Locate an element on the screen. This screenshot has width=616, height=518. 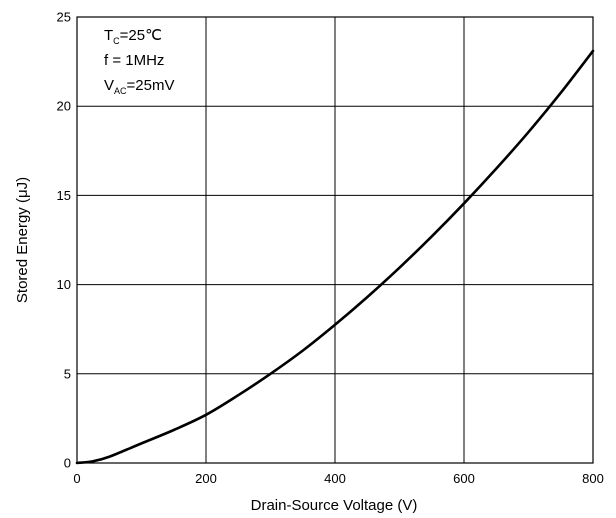
y-tick-label: 20 is located at coordinates (64, 106).